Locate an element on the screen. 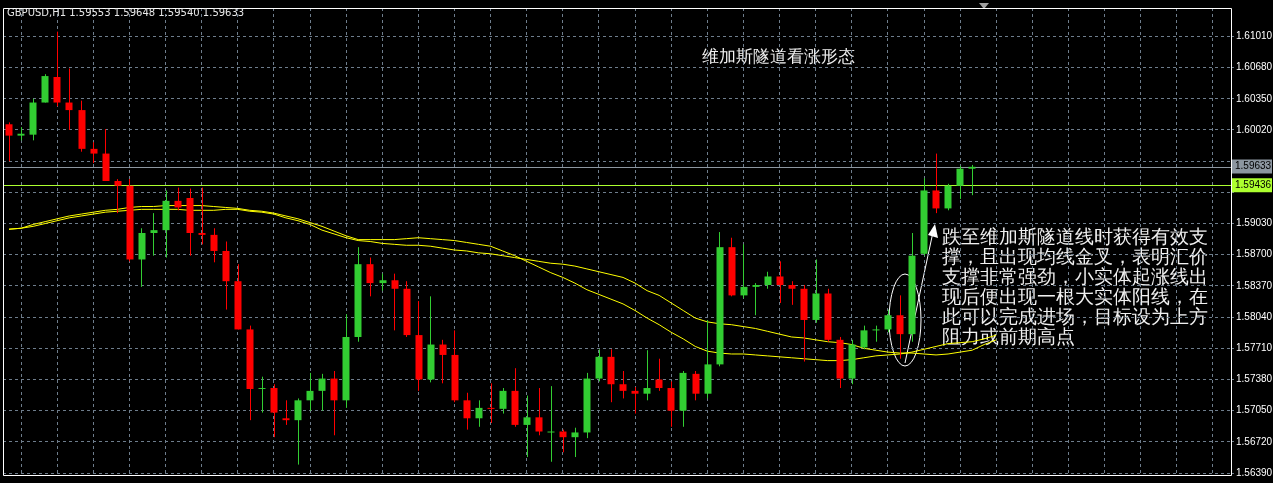  chart-title: GBPUSD,H1 1.59553 1.59648 1.59540 1.59633 is located at coordinates (126, 12).